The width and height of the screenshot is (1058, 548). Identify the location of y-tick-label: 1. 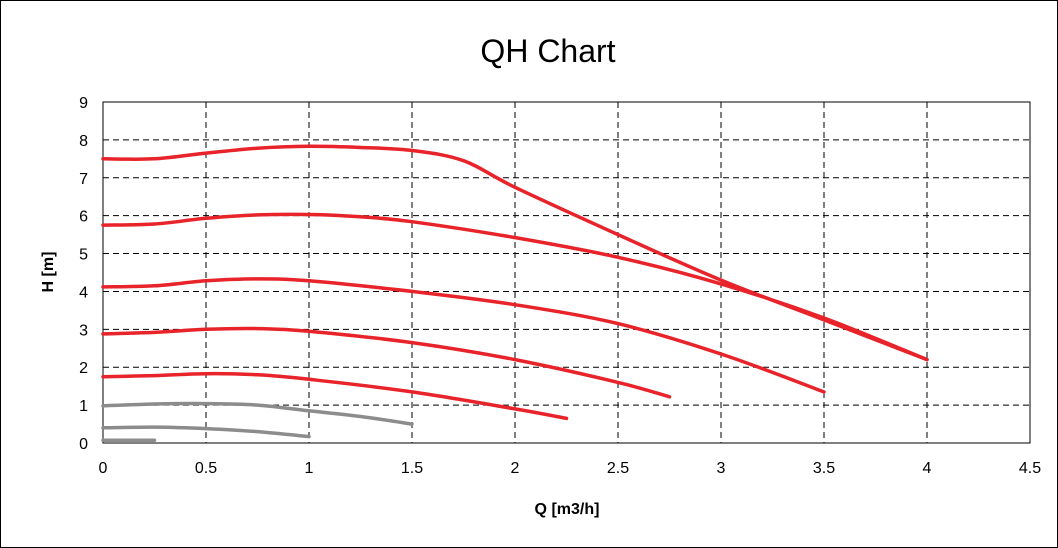
(83, 406).